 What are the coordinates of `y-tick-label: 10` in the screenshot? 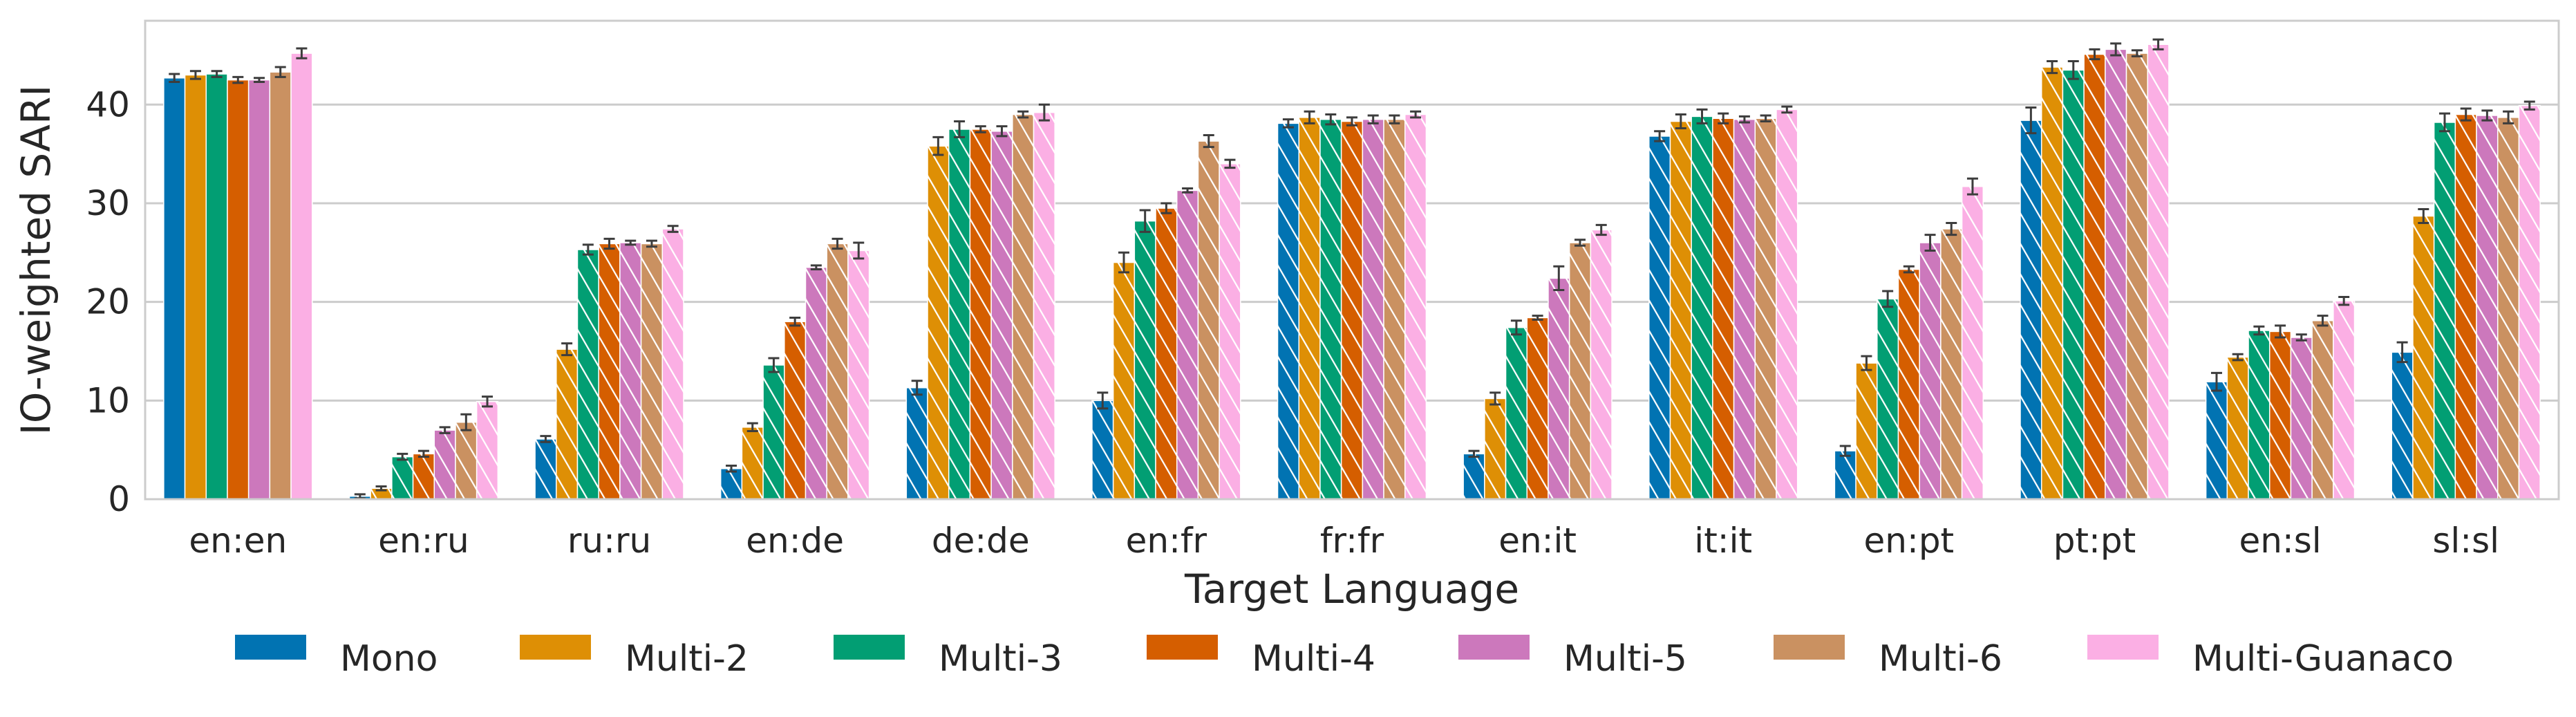 It's located at (108, 400).